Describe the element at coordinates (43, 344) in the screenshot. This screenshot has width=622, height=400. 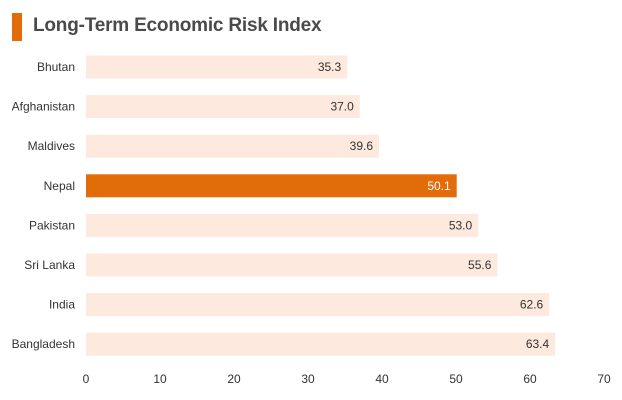
I see `category-label: Bangladesh` at that location.